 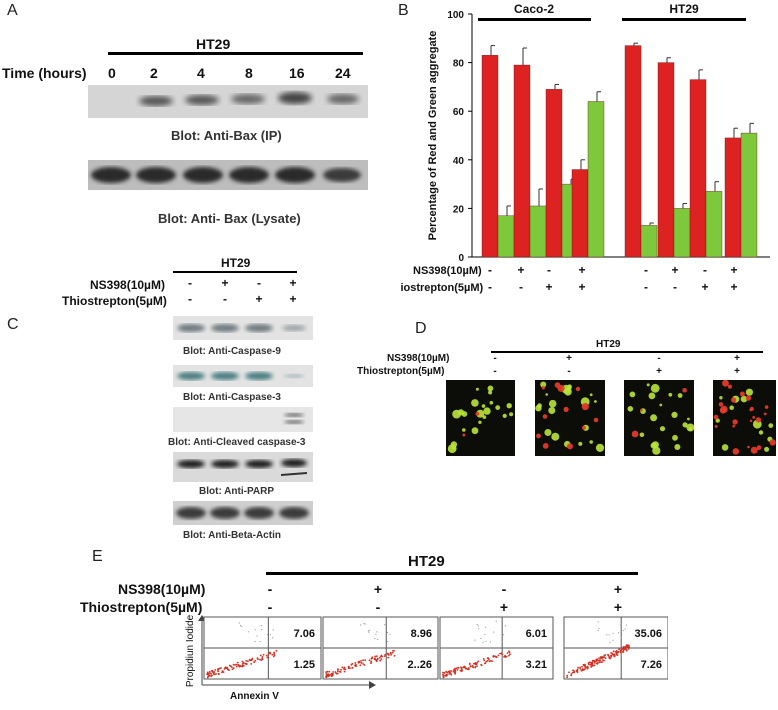 I want to click on green-bar, so click(x=682, y=233).